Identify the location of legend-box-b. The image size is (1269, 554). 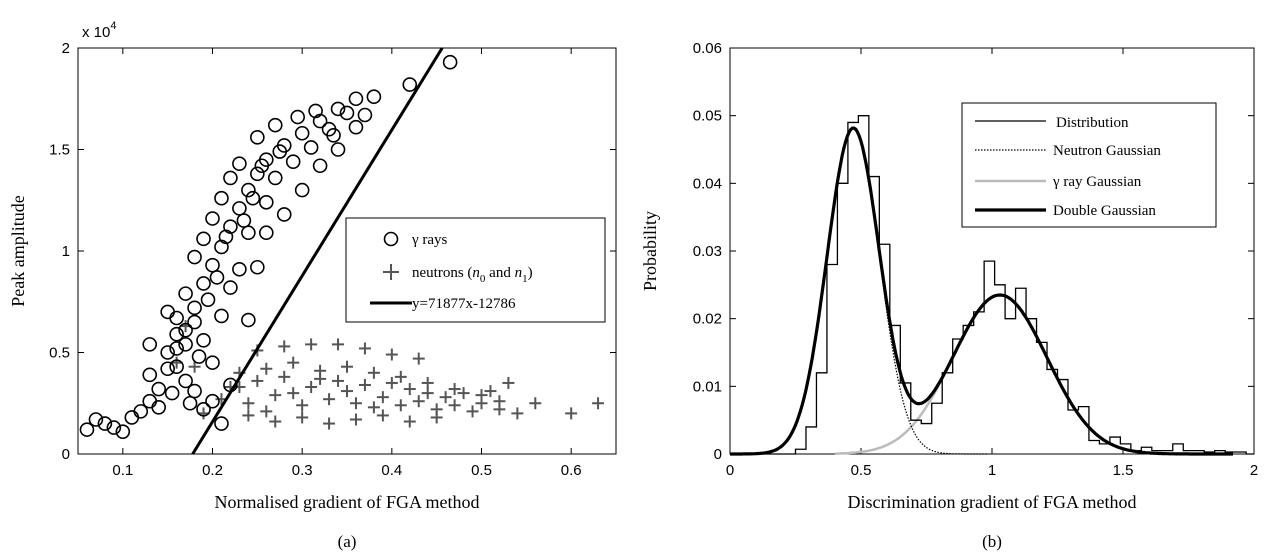
(1089, 165).